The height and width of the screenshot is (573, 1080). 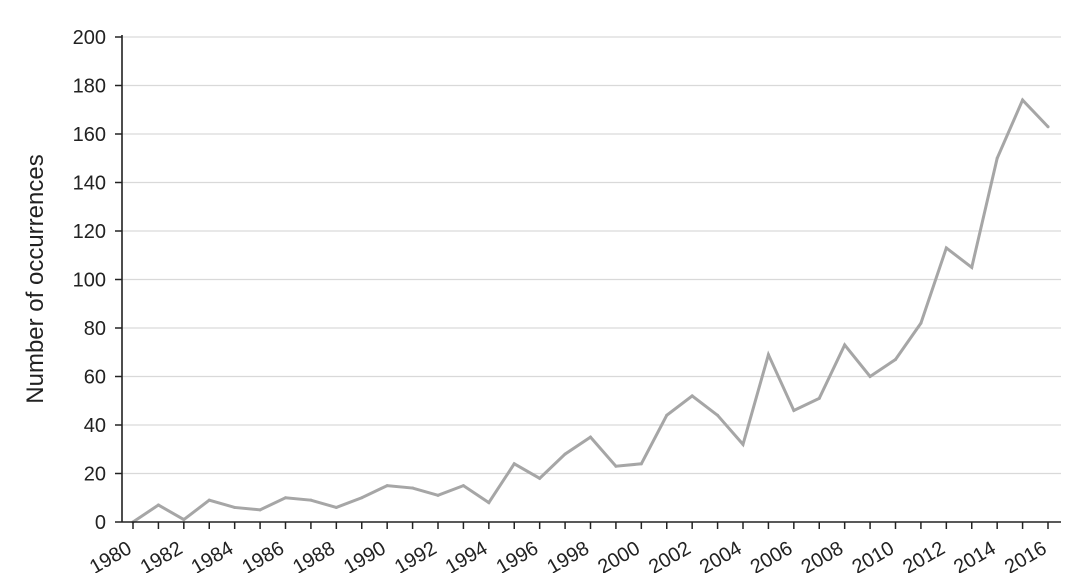 What do you see at coordinates (209, 500) in the screenshot?
I see `data-point-1983` at bounding box center [209, 500].